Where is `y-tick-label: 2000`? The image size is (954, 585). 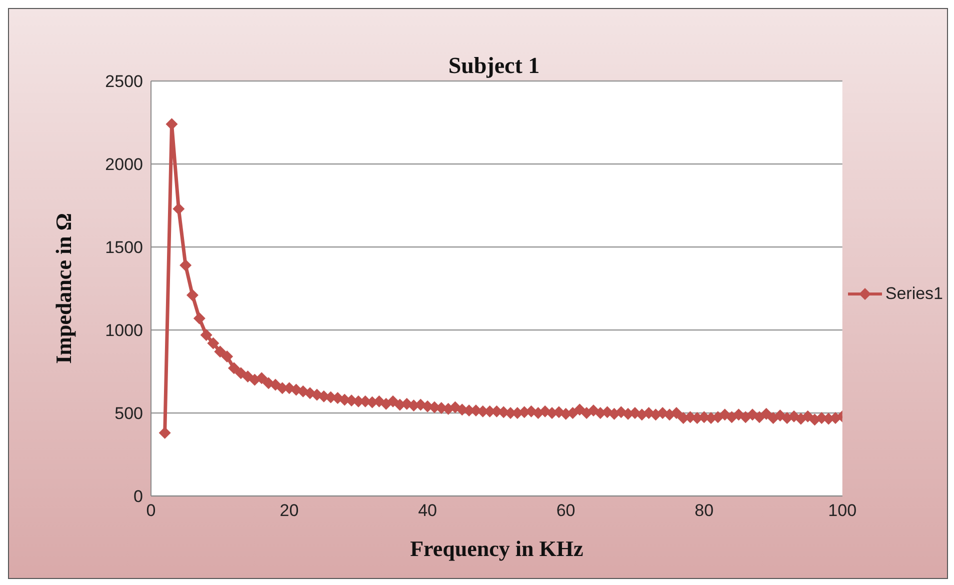
y-tick-label: 2000 is located at coordinates (124, 164).